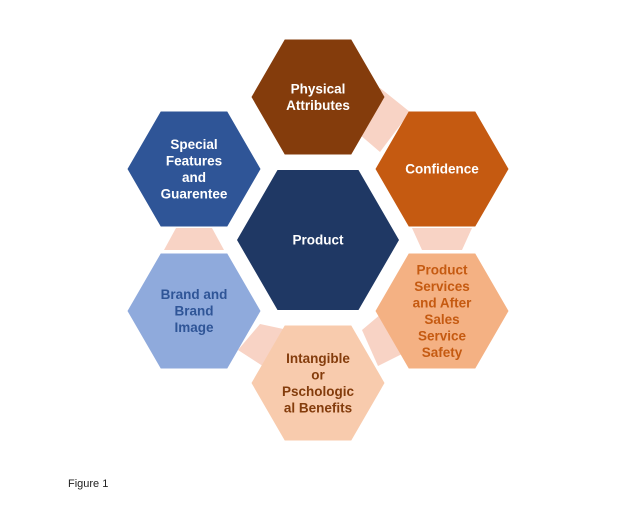 The image size is (632, 509). I want to click on hex-confidence: Confidence, so click(442, 169).